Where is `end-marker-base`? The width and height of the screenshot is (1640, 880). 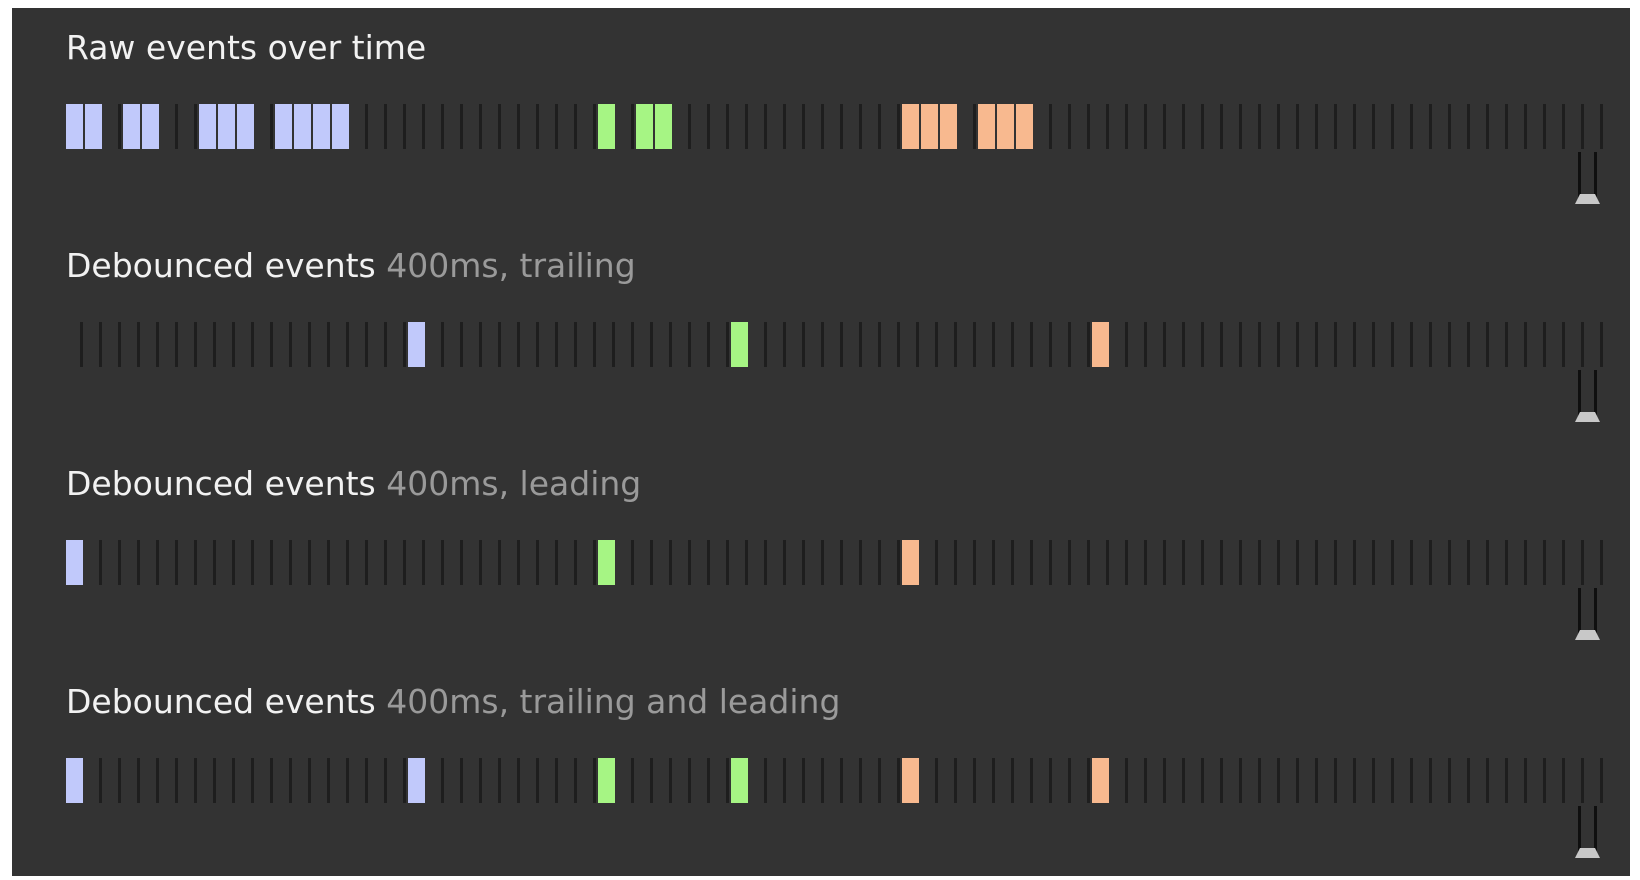
end-marker-base is located at coordinates (1587, 853).